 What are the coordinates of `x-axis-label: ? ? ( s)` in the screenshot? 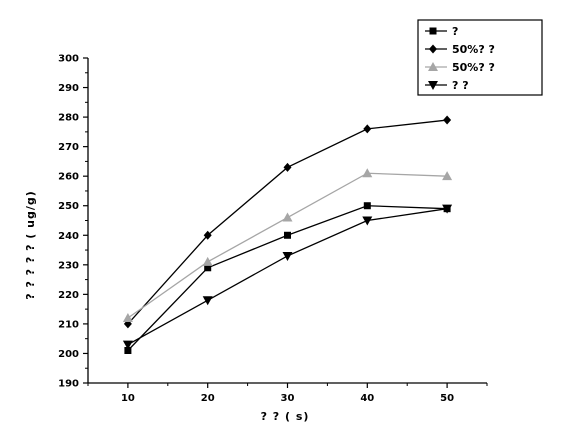 It's located at (285, 416).